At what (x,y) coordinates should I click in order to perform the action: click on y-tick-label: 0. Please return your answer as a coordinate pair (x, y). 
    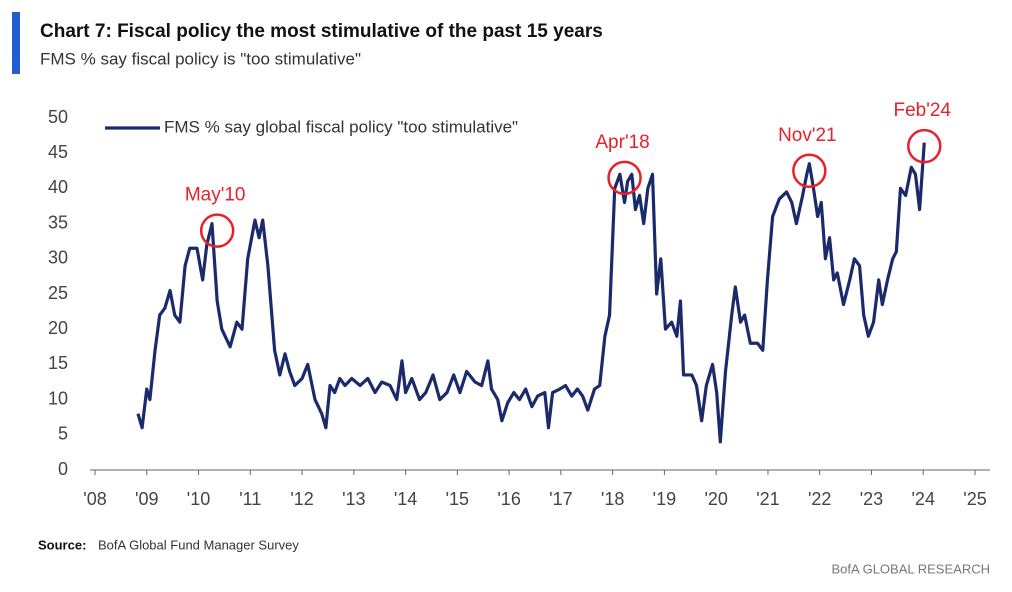
    Looking at the image, I should click on (63, 469).